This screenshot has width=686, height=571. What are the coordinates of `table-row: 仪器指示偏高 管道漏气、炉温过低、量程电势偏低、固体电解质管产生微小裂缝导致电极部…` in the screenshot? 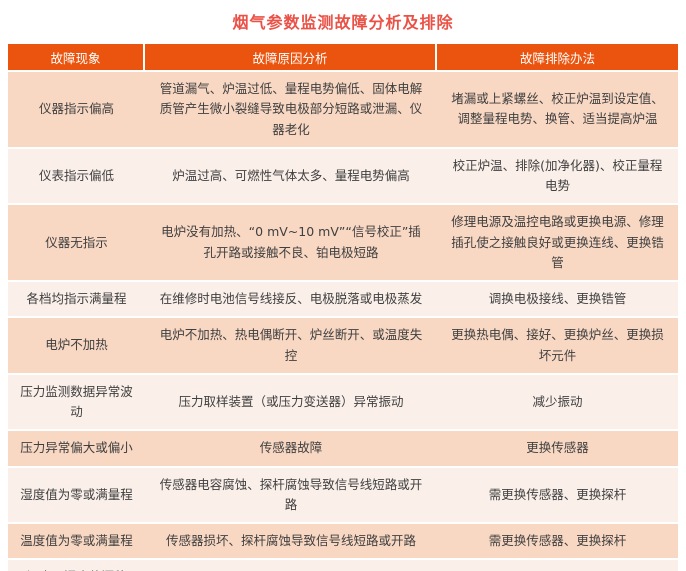 It's located at (343, 109).